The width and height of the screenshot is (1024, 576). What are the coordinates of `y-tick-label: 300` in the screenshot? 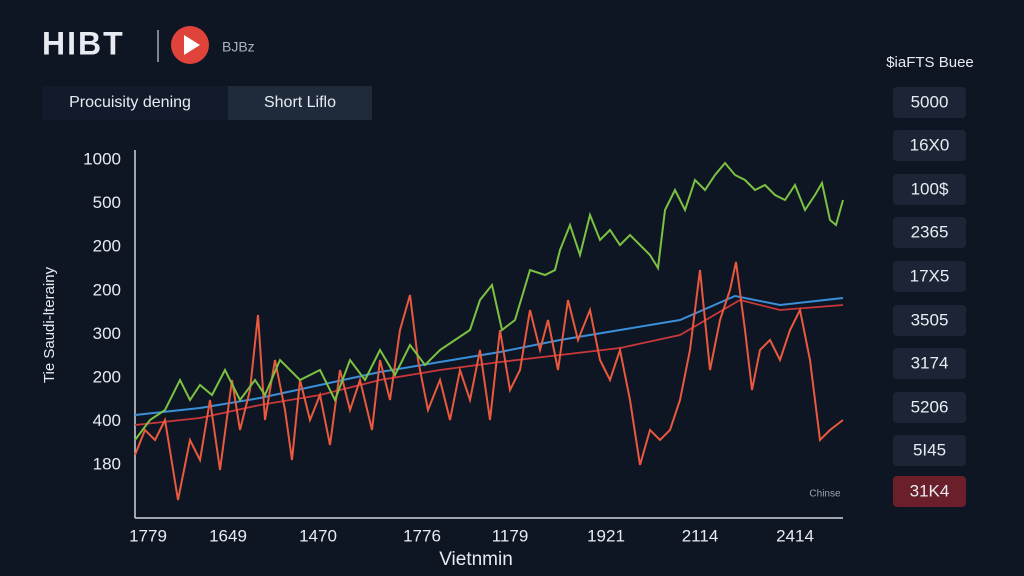 It's located at (107, 333).